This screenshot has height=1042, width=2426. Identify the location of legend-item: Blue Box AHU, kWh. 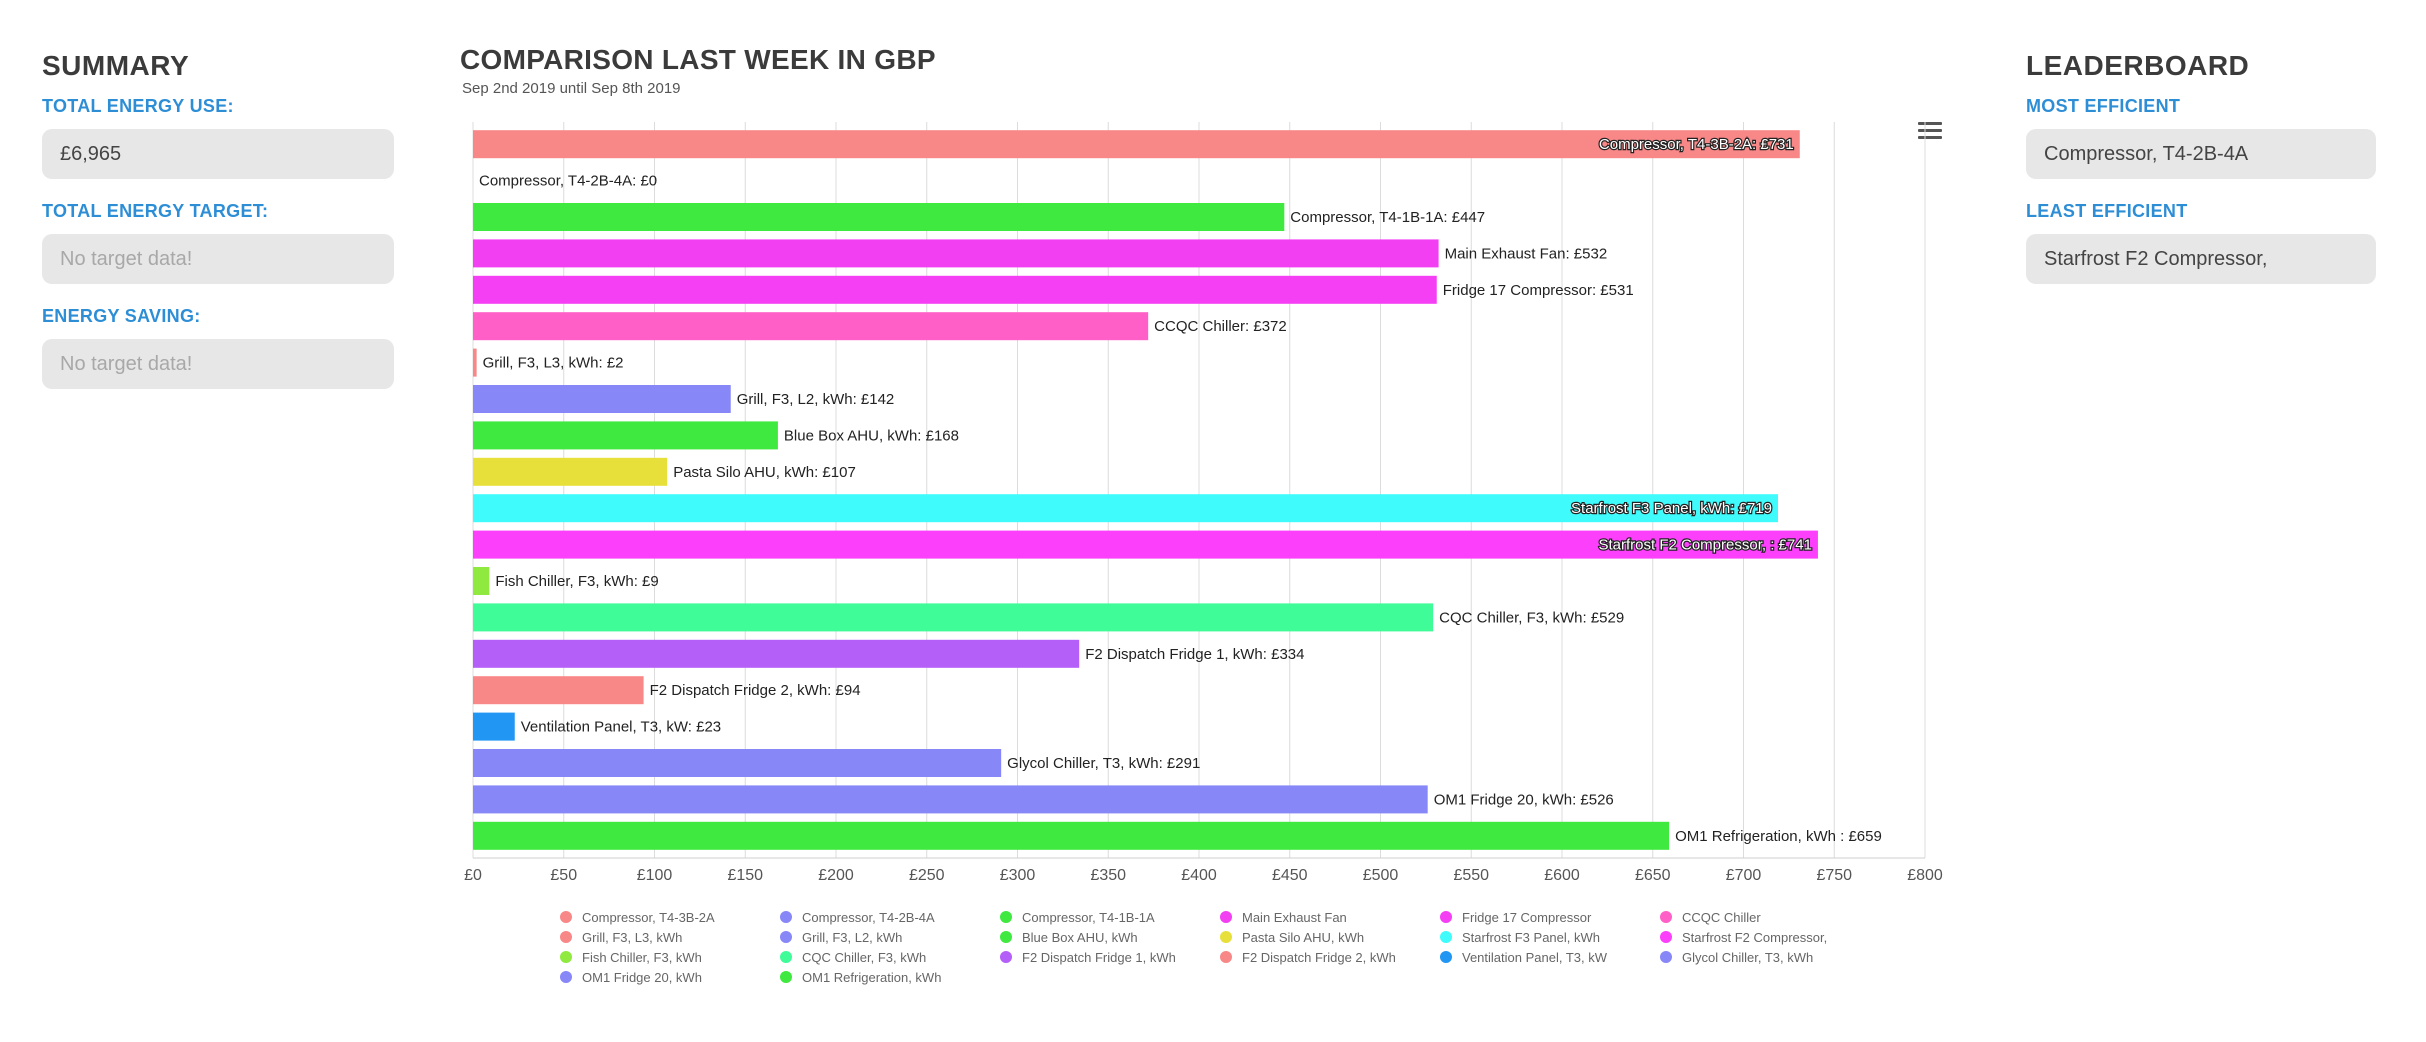
(1069, 937).